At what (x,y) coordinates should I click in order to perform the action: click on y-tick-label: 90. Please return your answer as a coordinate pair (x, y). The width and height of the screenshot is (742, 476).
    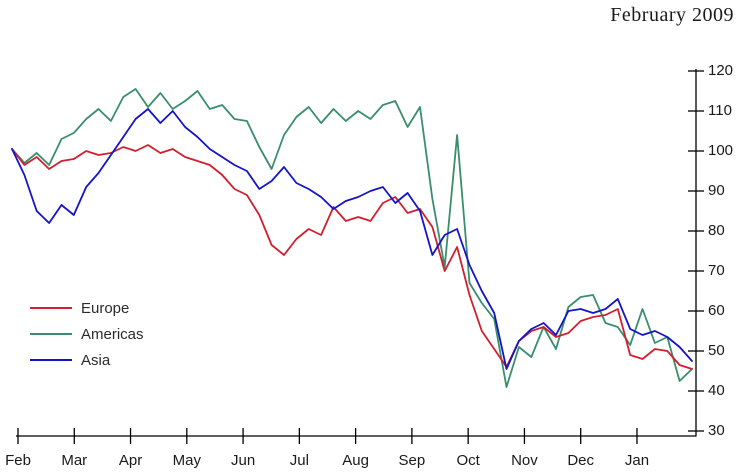
    Looking at the image, I should click on (716, 190).